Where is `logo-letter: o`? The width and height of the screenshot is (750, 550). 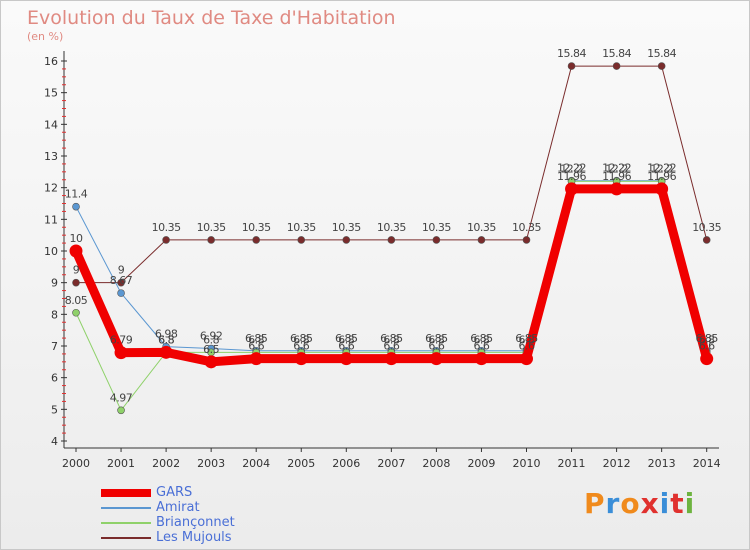
logo-letter: o is located at coordinates (630, 503).